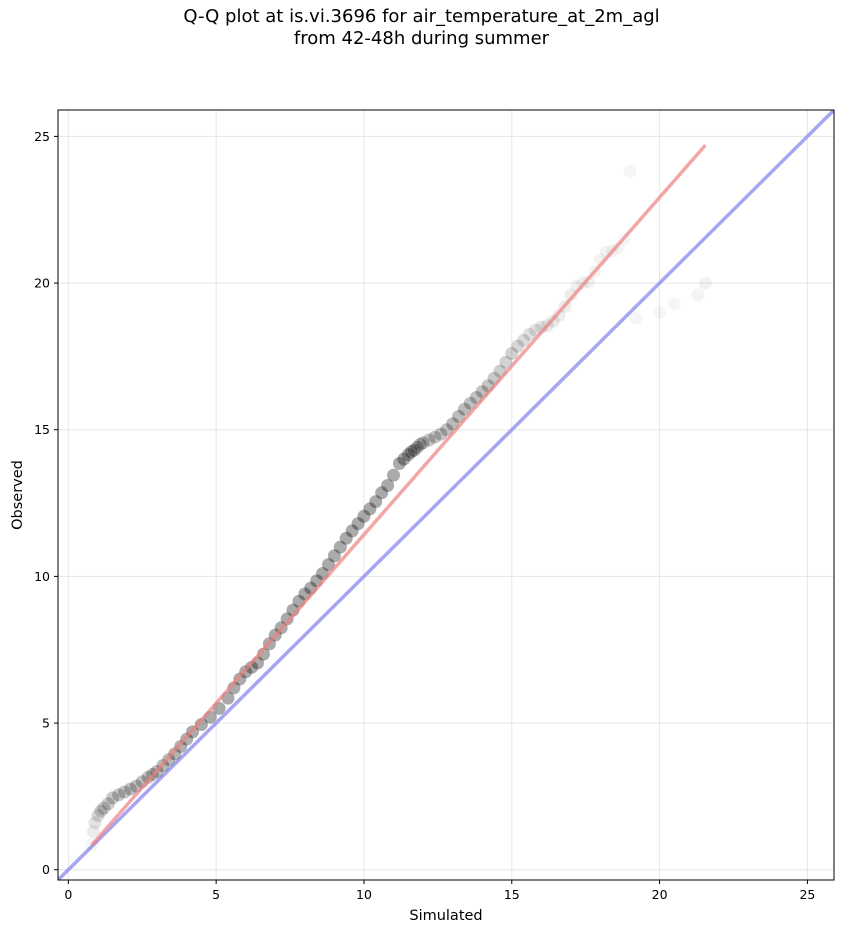 This screenshot has height=934, width=843. What do you see at coordinates (364, 894) in the screenshot?
I see `x-tick-label: 10` at bounding box center [364, 894].